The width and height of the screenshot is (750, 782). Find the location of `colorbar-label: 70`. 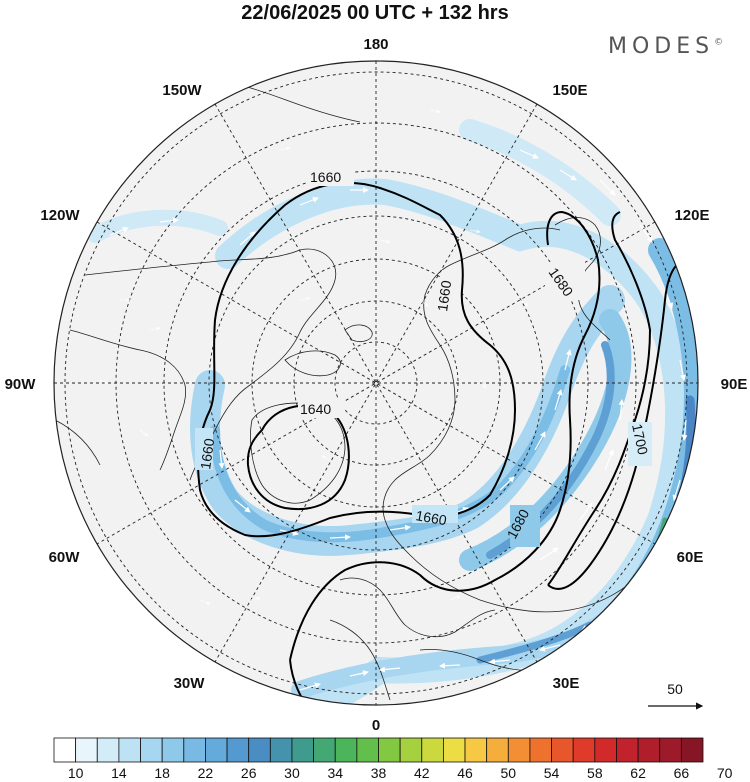

colorbar-label: 70 is located at coordinates (725, 773).